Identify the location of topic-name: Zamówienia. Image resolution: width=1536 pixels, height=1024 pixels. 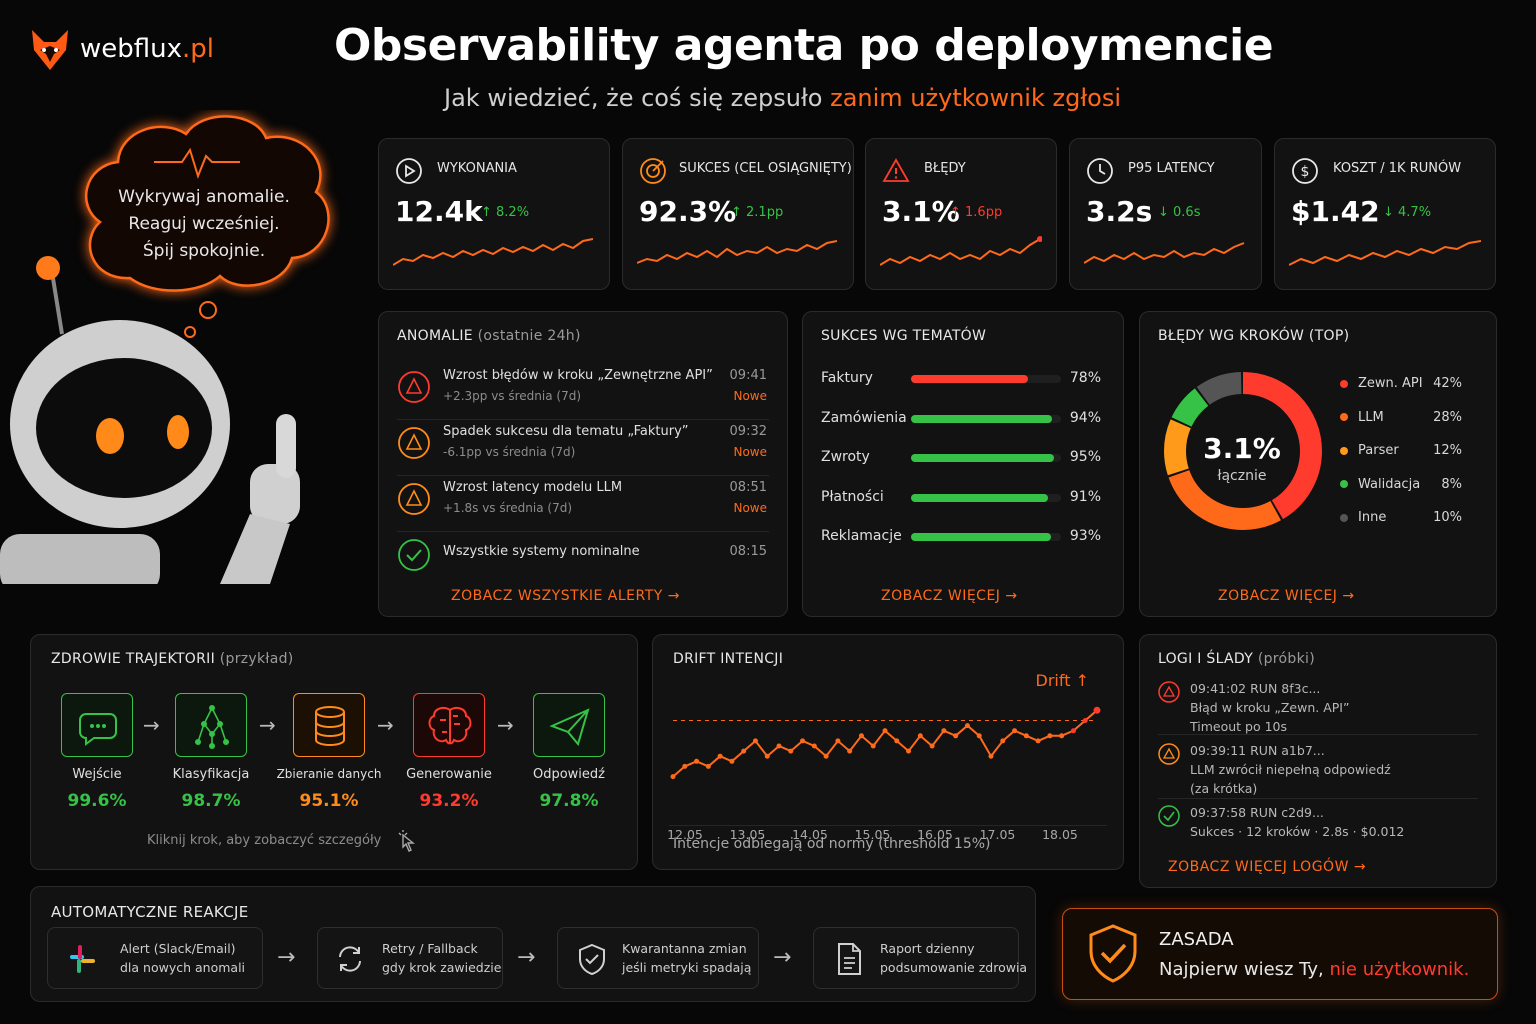
(864, 417).